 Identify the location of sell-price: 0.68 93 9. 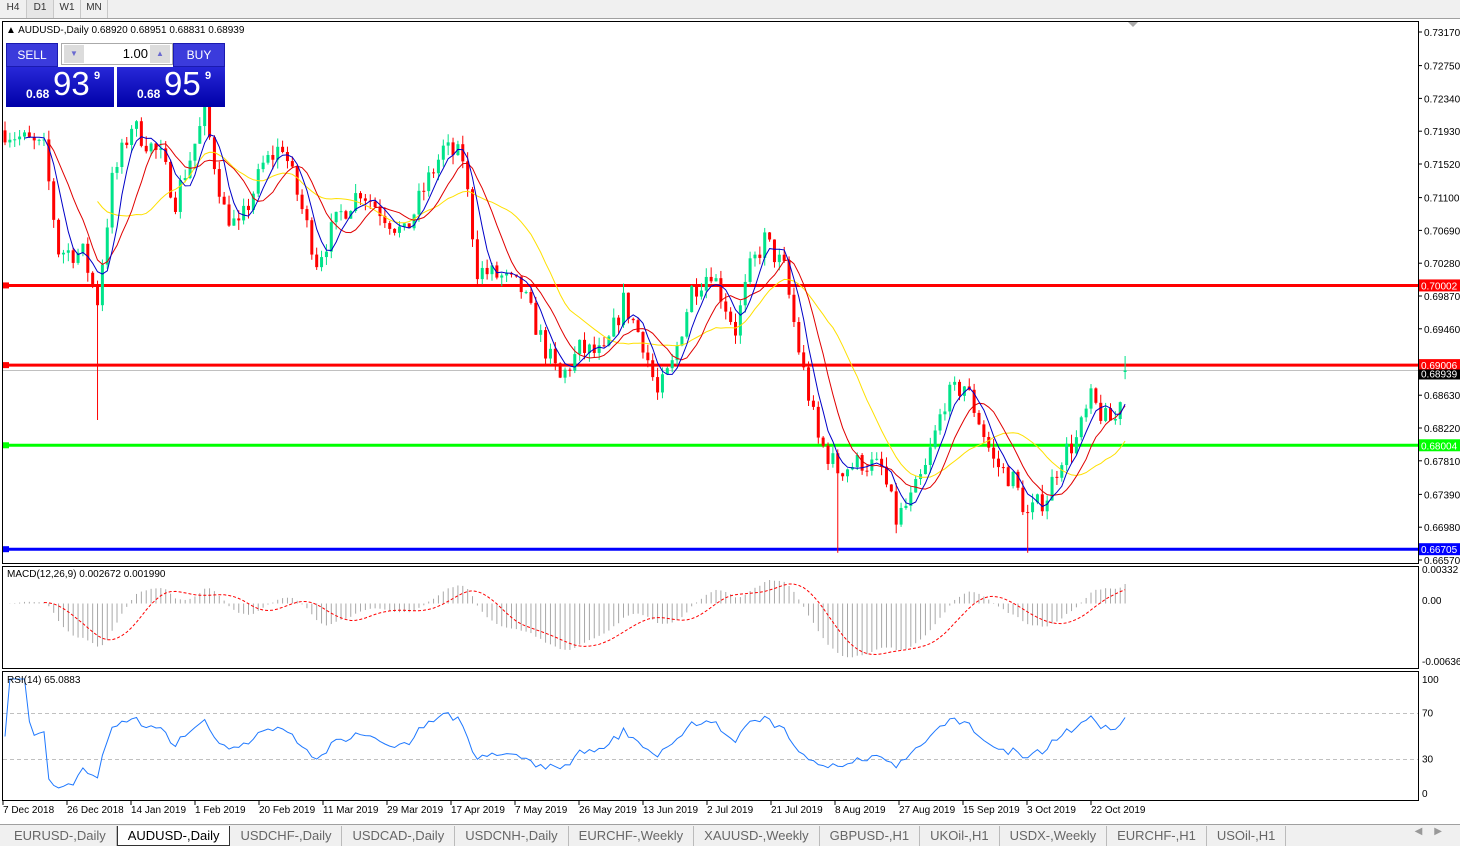
(60, 86).